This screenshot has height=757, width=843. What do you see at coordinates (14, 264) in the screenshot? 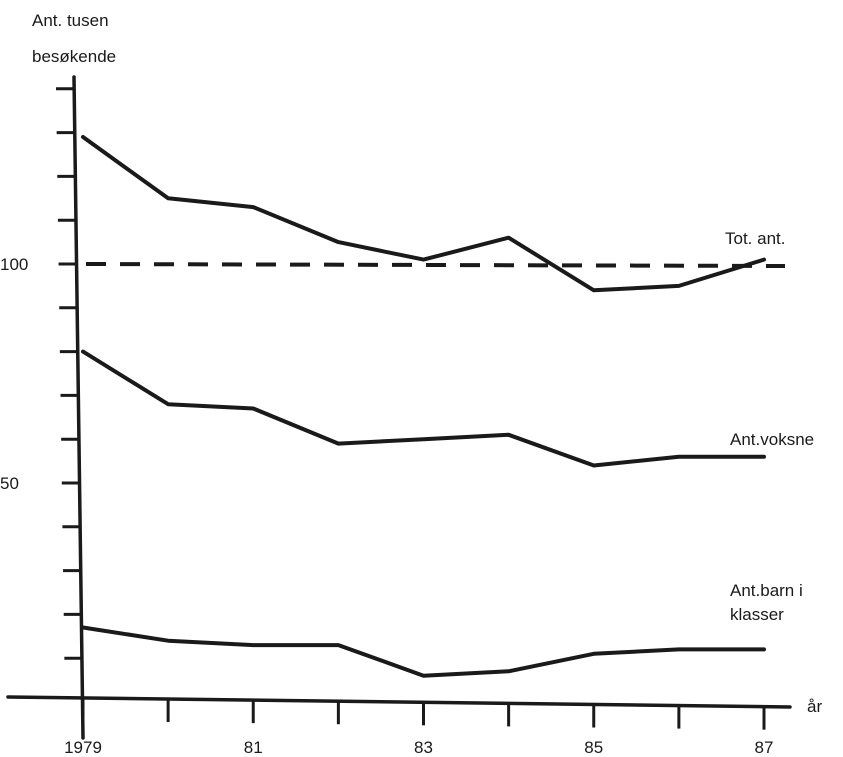
I see `y-tick-label: 100` at bounding box center [14, 264].